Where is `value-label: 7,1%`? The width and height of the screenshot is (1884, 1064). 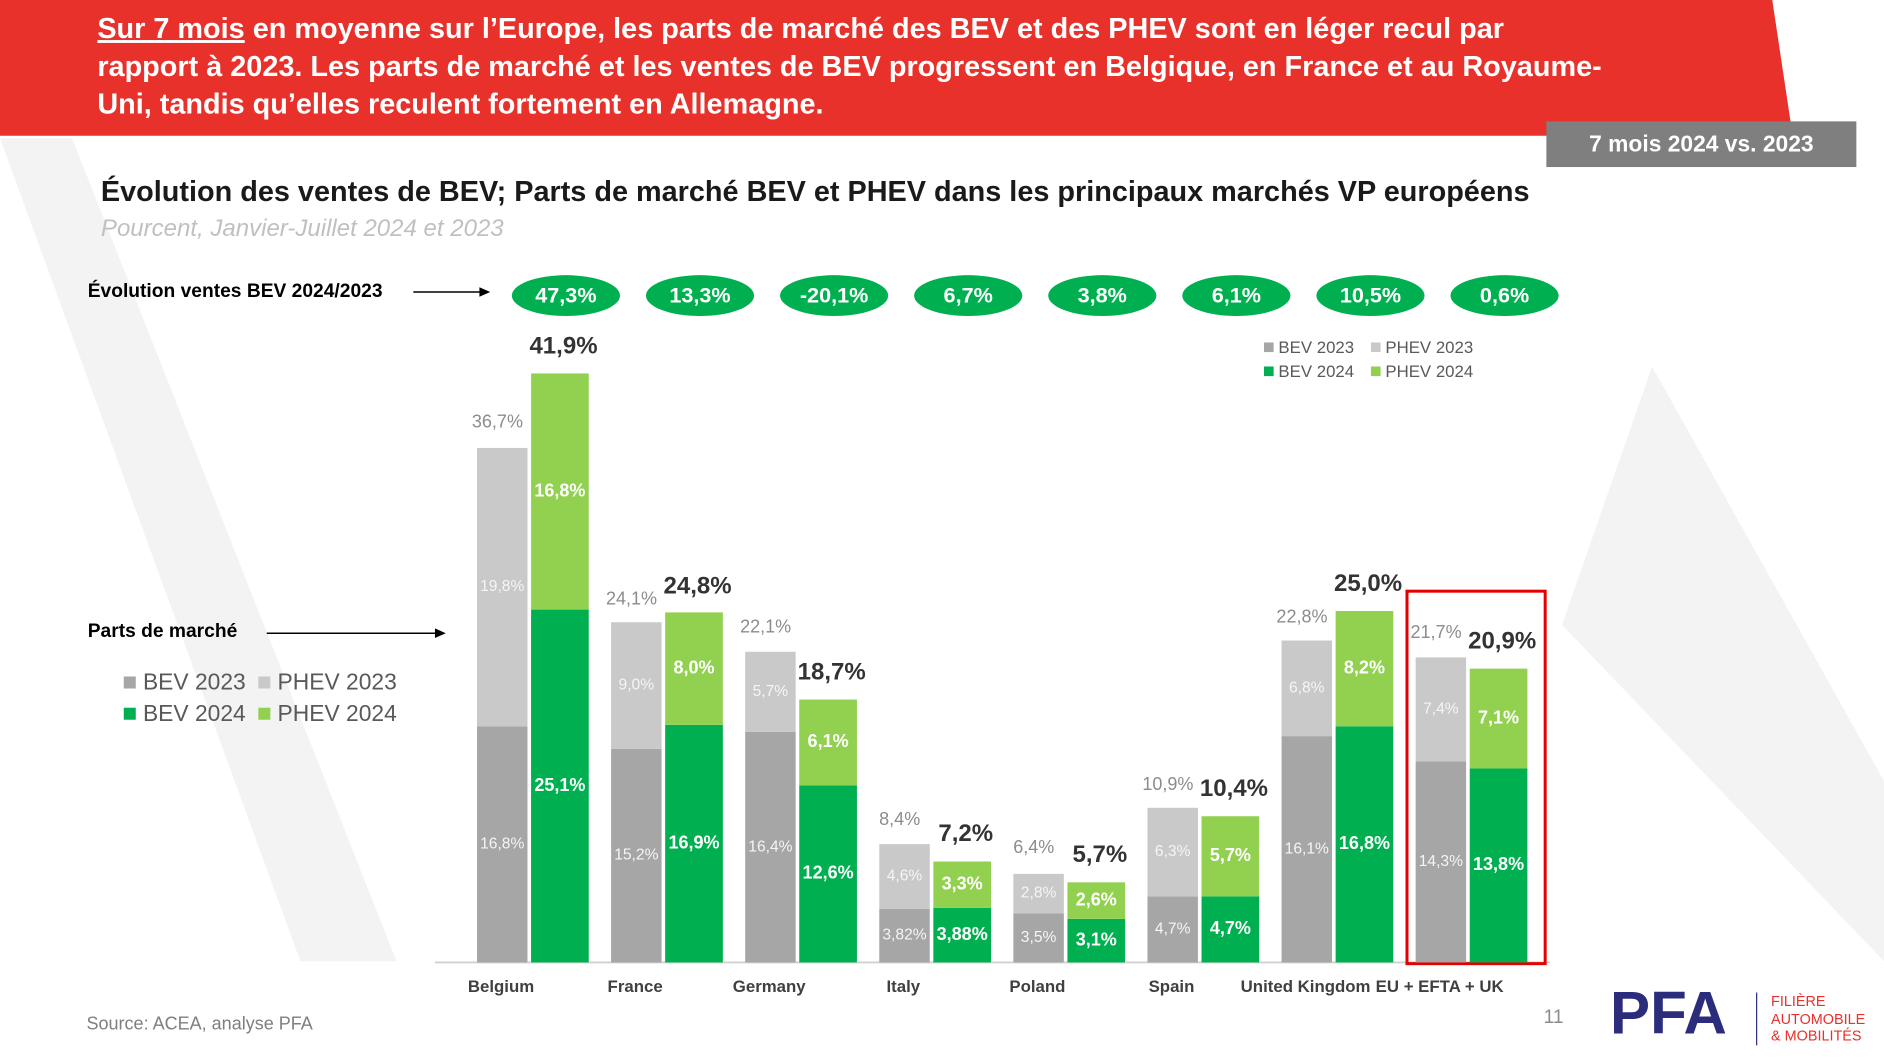
value-label: 7,1% is located at coordinates (1498, 717).